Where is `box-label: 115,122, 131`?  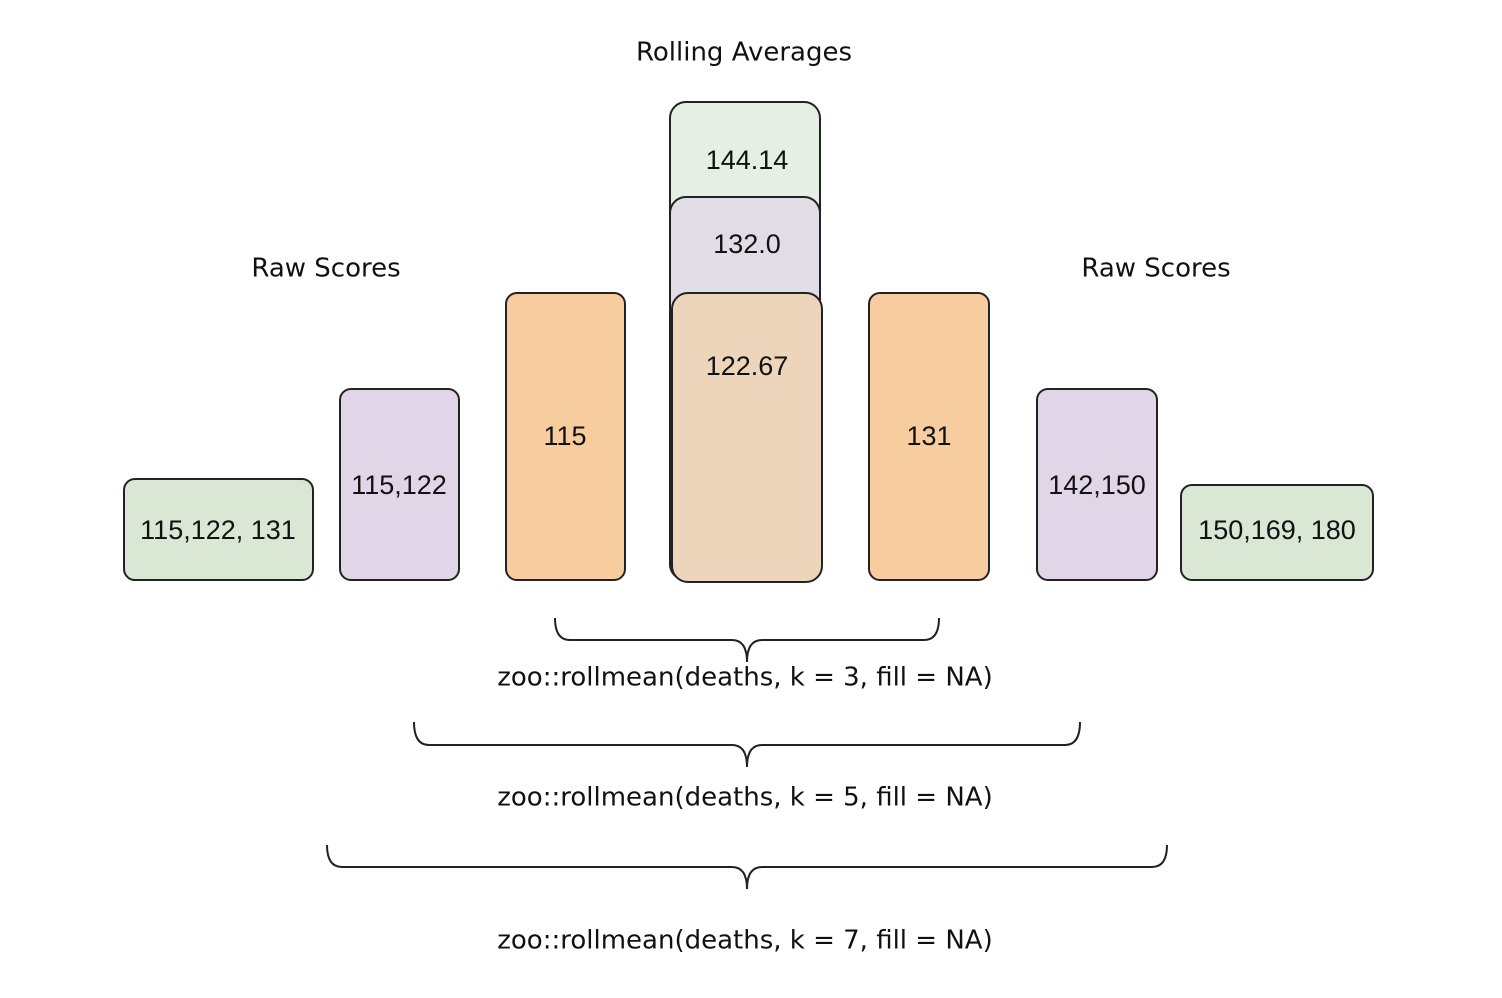
box-label: 115,122, 131 is located at coordinates (218, 530).